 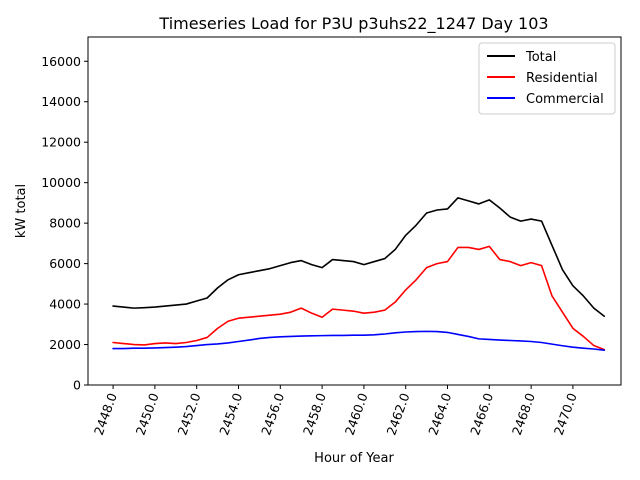 What do you see at coordinates (314, 414) in the screenshot?
I see `x-tick-label: 2458.0` at bounding box center [314, 414].